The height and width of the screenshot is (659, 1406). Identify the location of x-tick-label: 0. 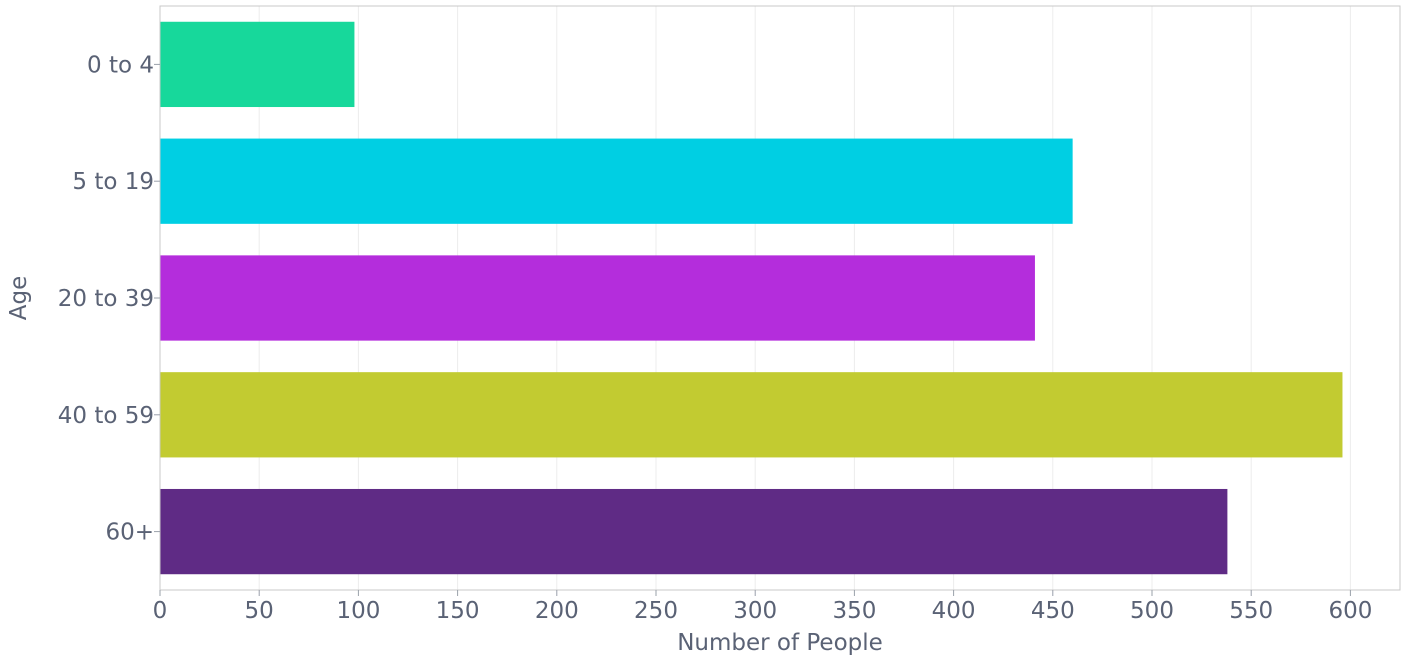
(160, 611).